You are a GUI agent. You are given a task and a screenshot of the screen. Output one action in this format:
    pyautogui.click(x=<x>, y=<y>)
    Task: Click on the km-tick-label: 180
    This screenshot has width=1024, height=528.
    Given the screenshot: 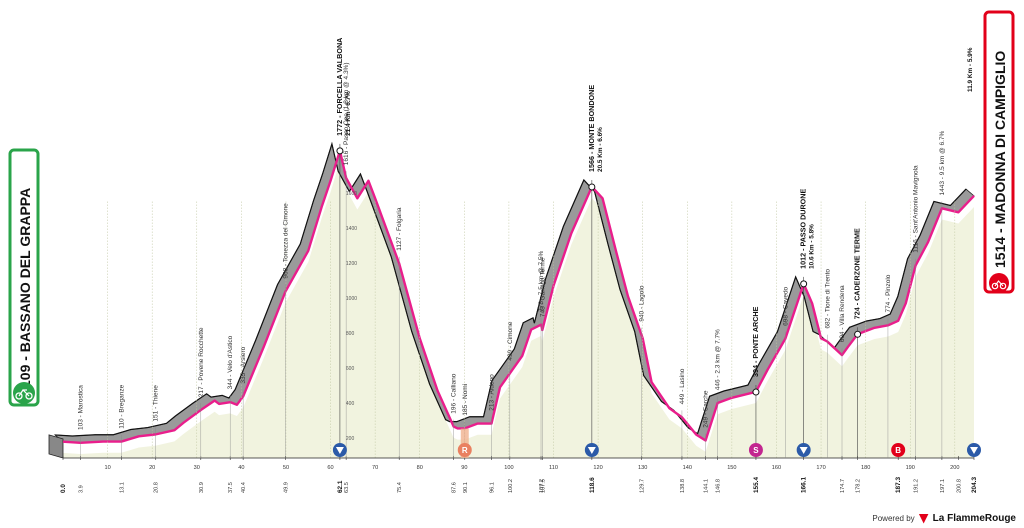 What is the action you would take?
    pyautogui.click(x=865, y=468)
    